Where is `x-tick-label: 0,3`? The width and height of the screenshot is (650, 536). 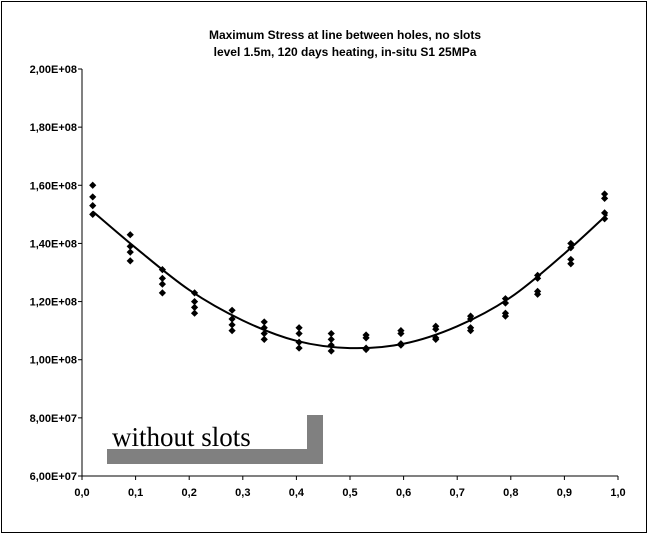
x-tick-label: 0,3 is located at coordinates (242, 493).